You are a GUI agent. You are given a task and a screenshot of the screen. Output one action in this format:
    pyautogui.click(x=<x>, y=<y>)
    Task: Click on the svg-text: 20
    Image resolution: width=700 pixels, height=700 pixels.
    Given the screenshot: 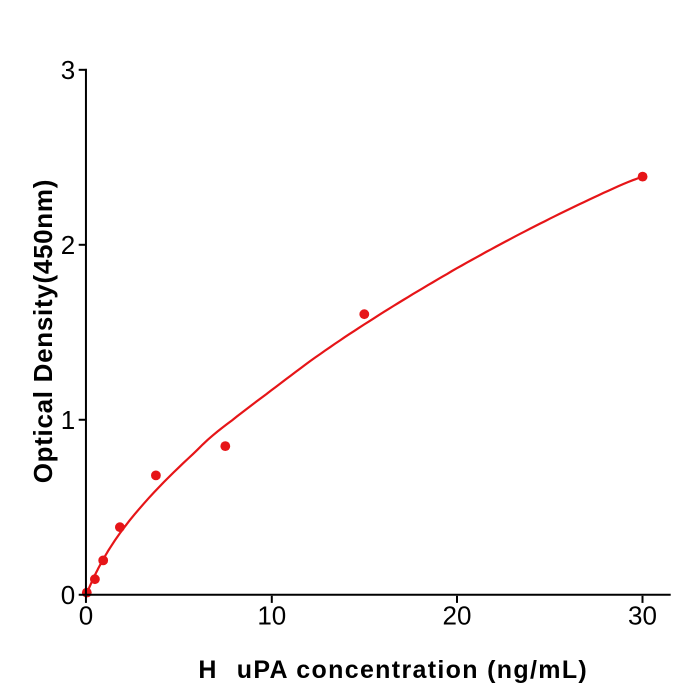 What is the action you would take?
    pyautogui.click(x=457, y=616)
    